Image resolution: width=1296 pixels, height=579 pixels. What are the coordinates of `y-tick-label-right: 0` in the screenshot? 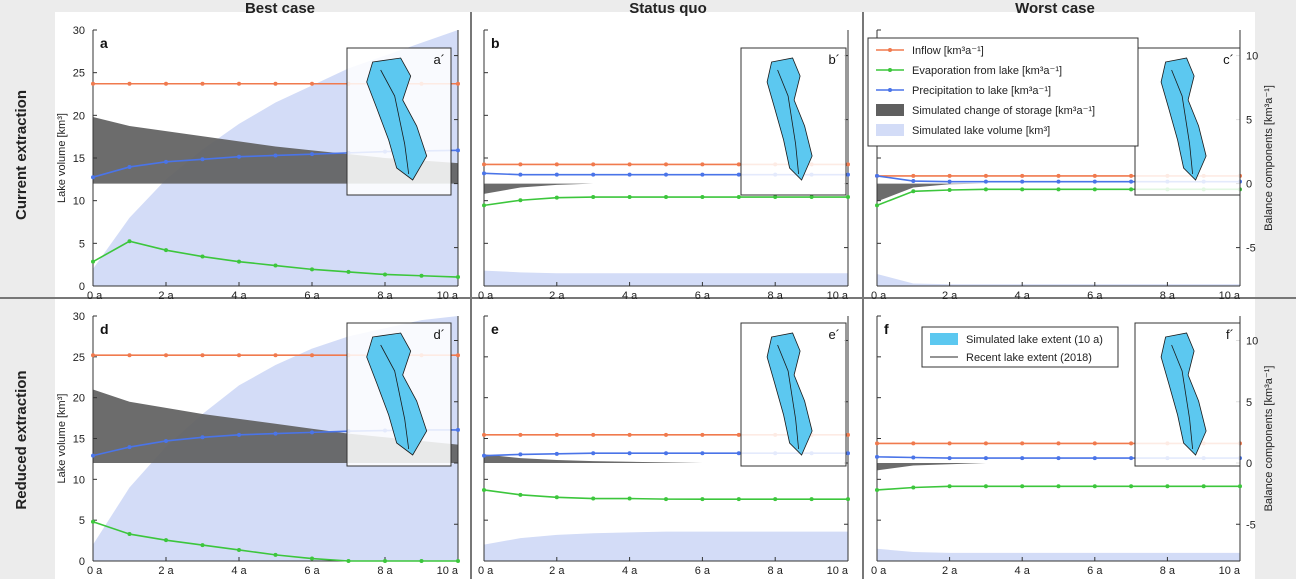 It's located at (1249, 464).